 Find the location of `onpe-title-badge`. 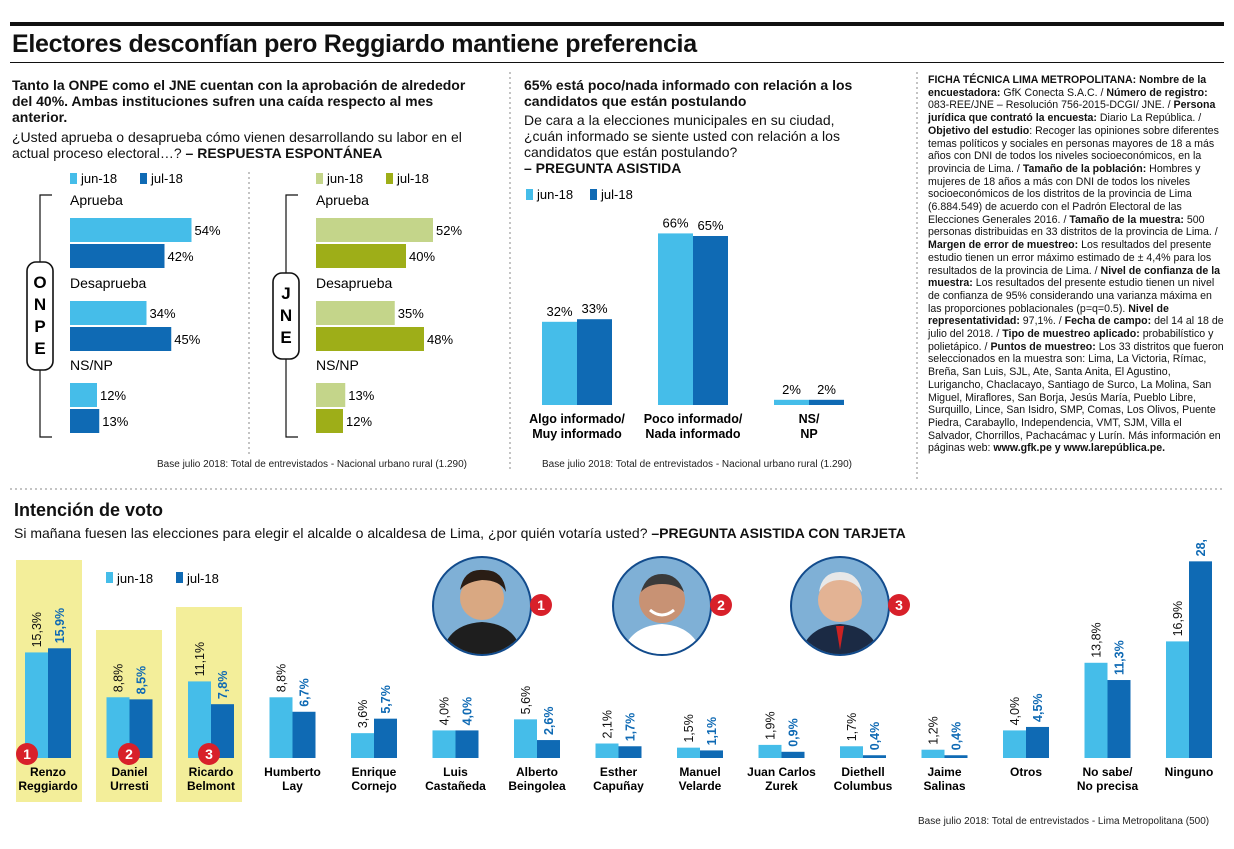

onpe-title-badge is located at coordinates (40, 316).